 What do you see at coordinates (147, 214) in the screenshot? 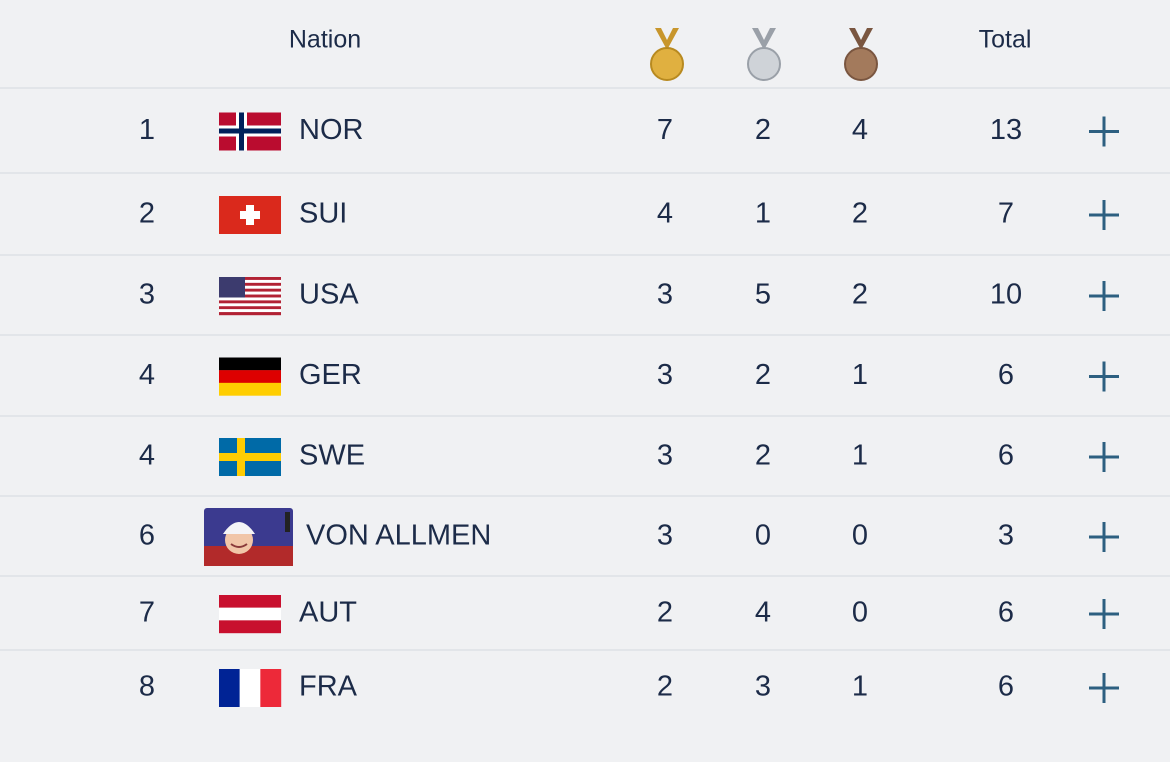
I see `rank: 2` at bounding box center [147, 214].